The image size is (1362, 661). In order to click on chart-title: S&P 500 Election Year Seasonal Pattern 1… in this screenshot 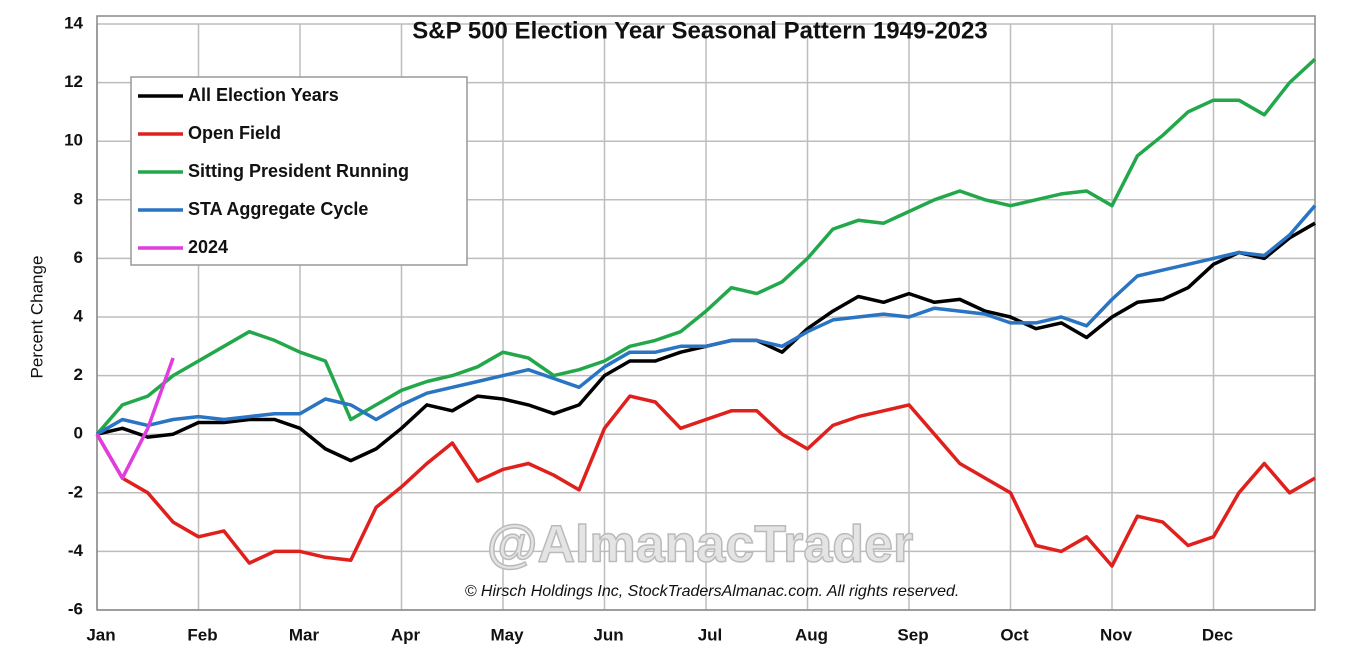, I will do `click(699, 30)`.